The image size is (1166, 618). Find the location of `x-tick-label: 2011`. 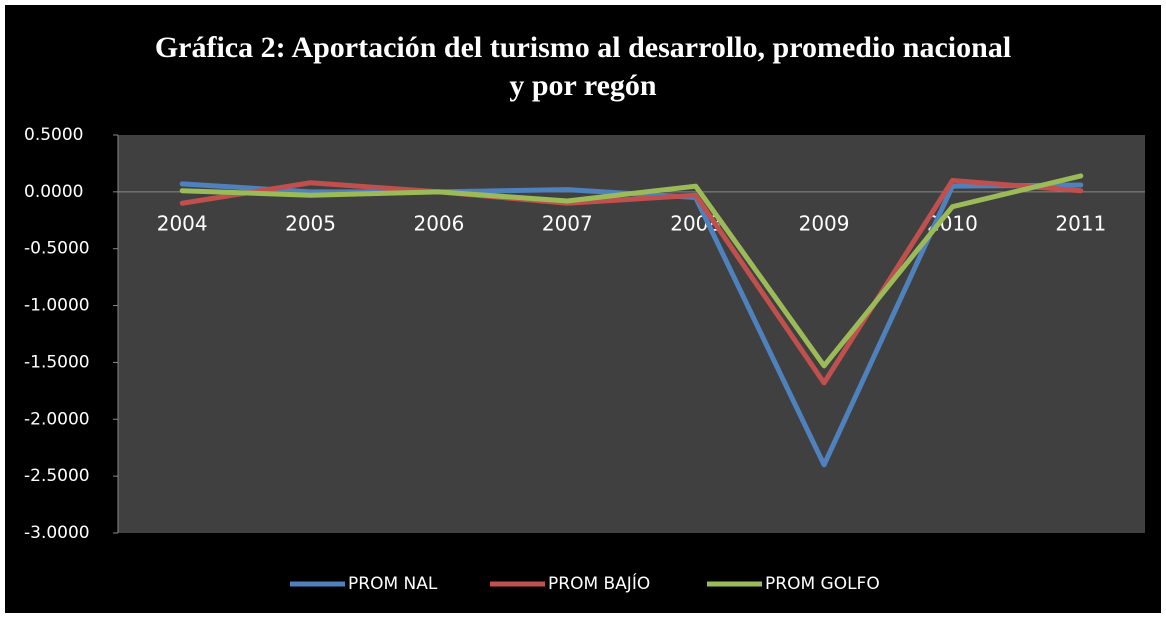

x-tick-label: 2011 is located at coordinates (1080, 223).